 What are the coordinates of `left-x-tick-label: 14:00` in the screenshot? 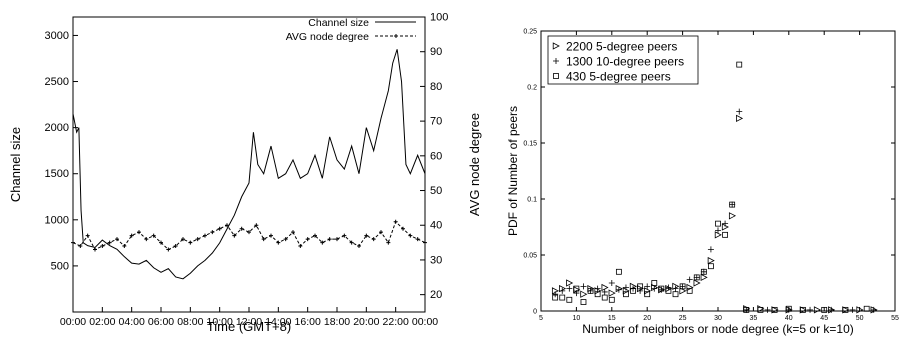 It's located at (278, 322).